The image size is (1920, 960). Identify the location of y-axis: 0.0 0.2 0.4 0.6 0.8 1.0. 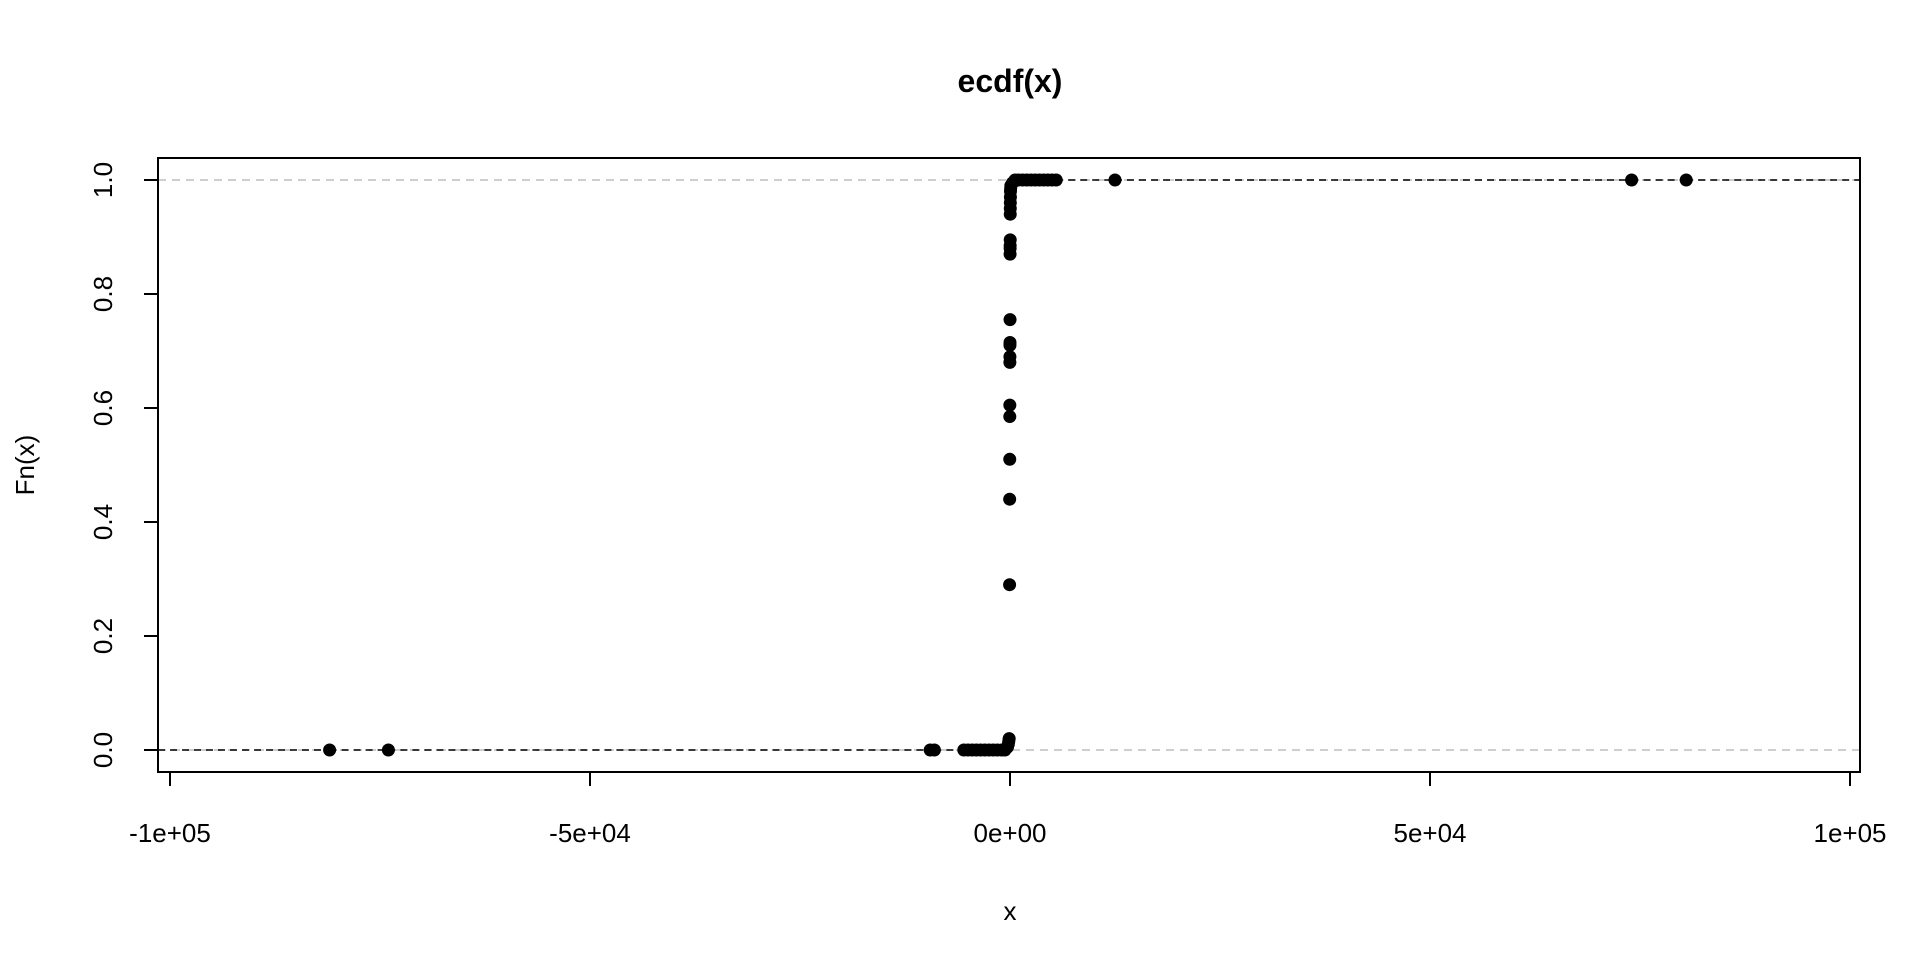
(123, 465).